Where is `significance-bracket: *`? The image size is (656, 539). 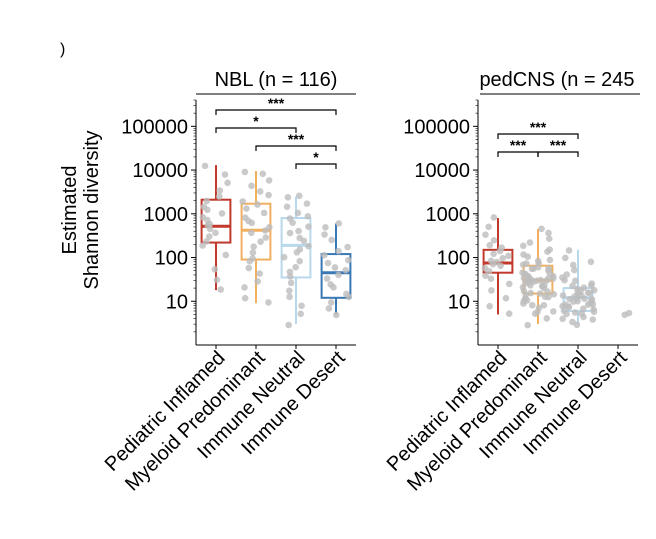
significance-bracket: * is located at coordinates (256, 123).